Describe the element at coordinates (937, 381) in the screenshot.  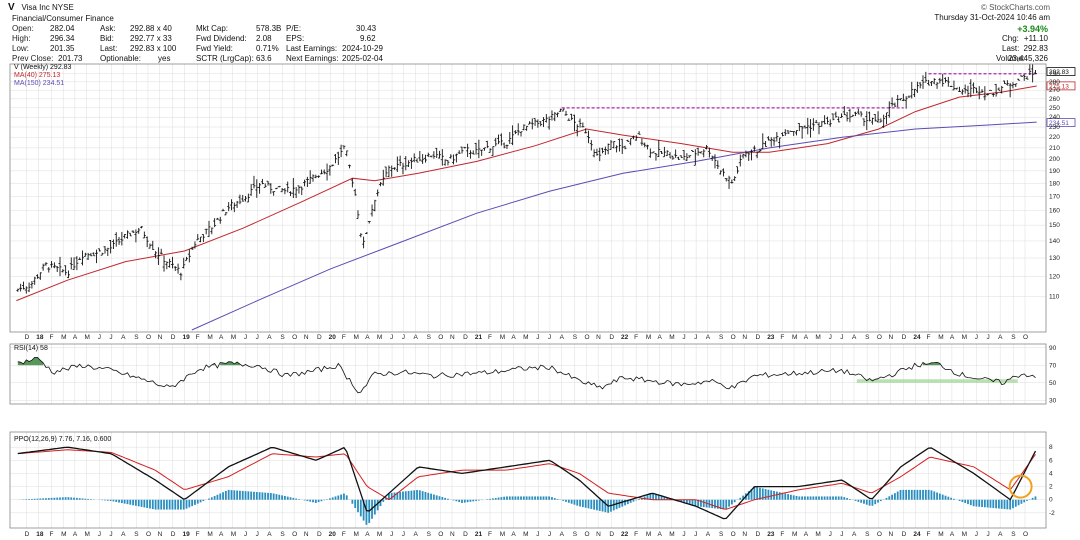
I see `rsi-support-band` at that location.